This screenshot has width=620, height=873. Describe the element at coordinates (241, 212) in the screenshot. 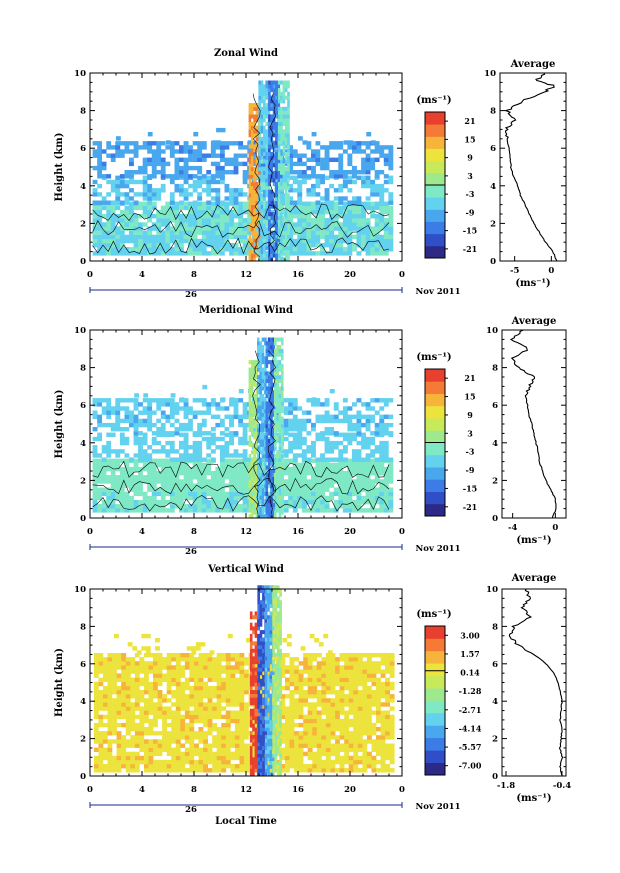

I see `contour-line` at that location.